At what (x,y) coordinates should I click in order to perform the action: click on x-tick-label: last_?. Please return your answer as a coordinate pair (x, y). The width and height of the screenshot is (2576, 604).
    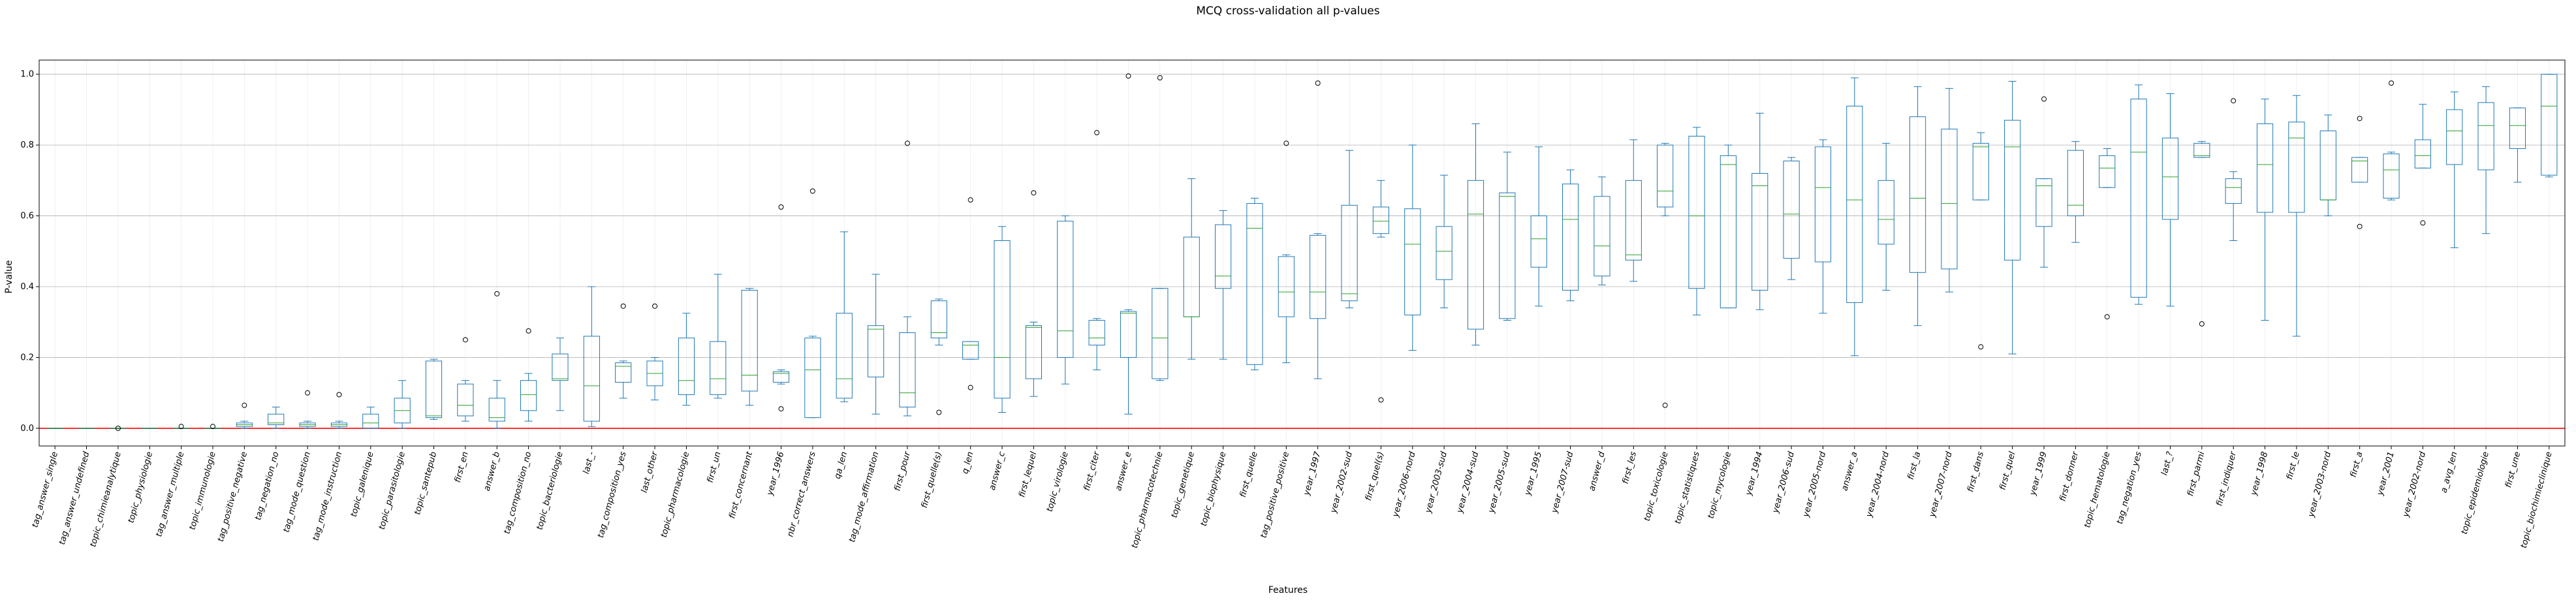
    Looking at the image, I should click on (2167, 464).